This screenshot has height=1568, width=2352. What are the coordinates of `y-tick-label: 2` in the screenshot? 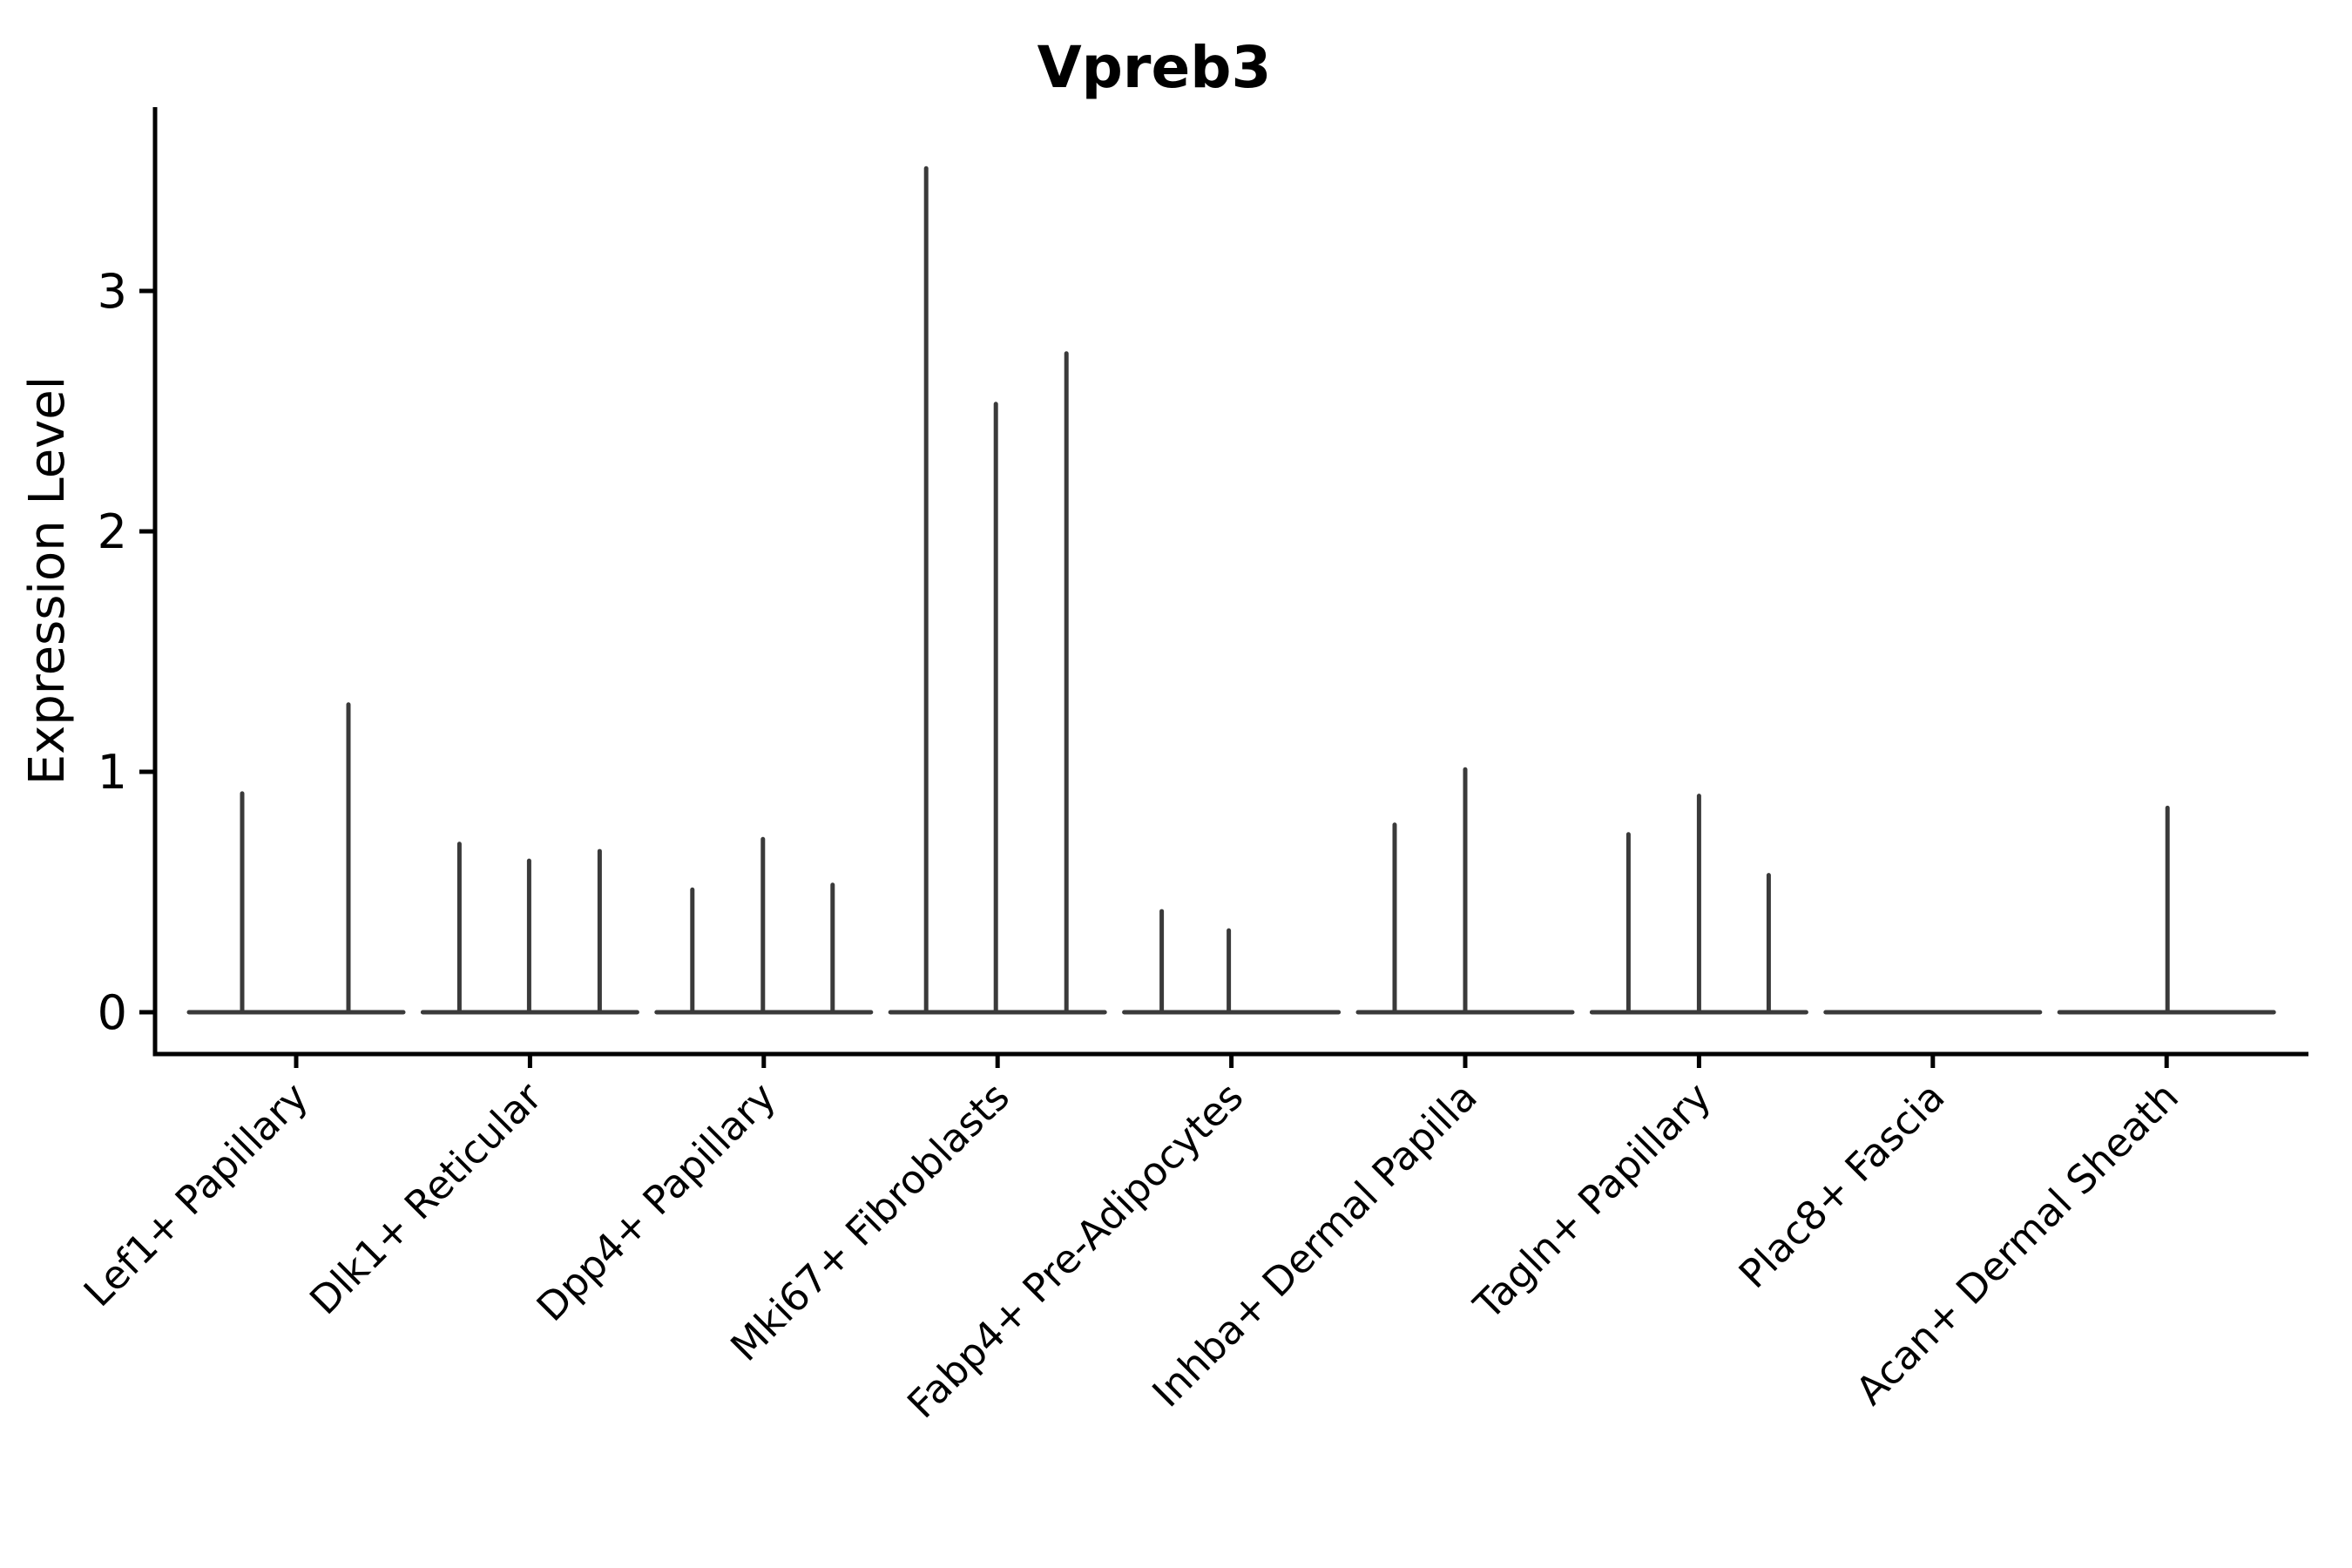 It's located at (113, 531).